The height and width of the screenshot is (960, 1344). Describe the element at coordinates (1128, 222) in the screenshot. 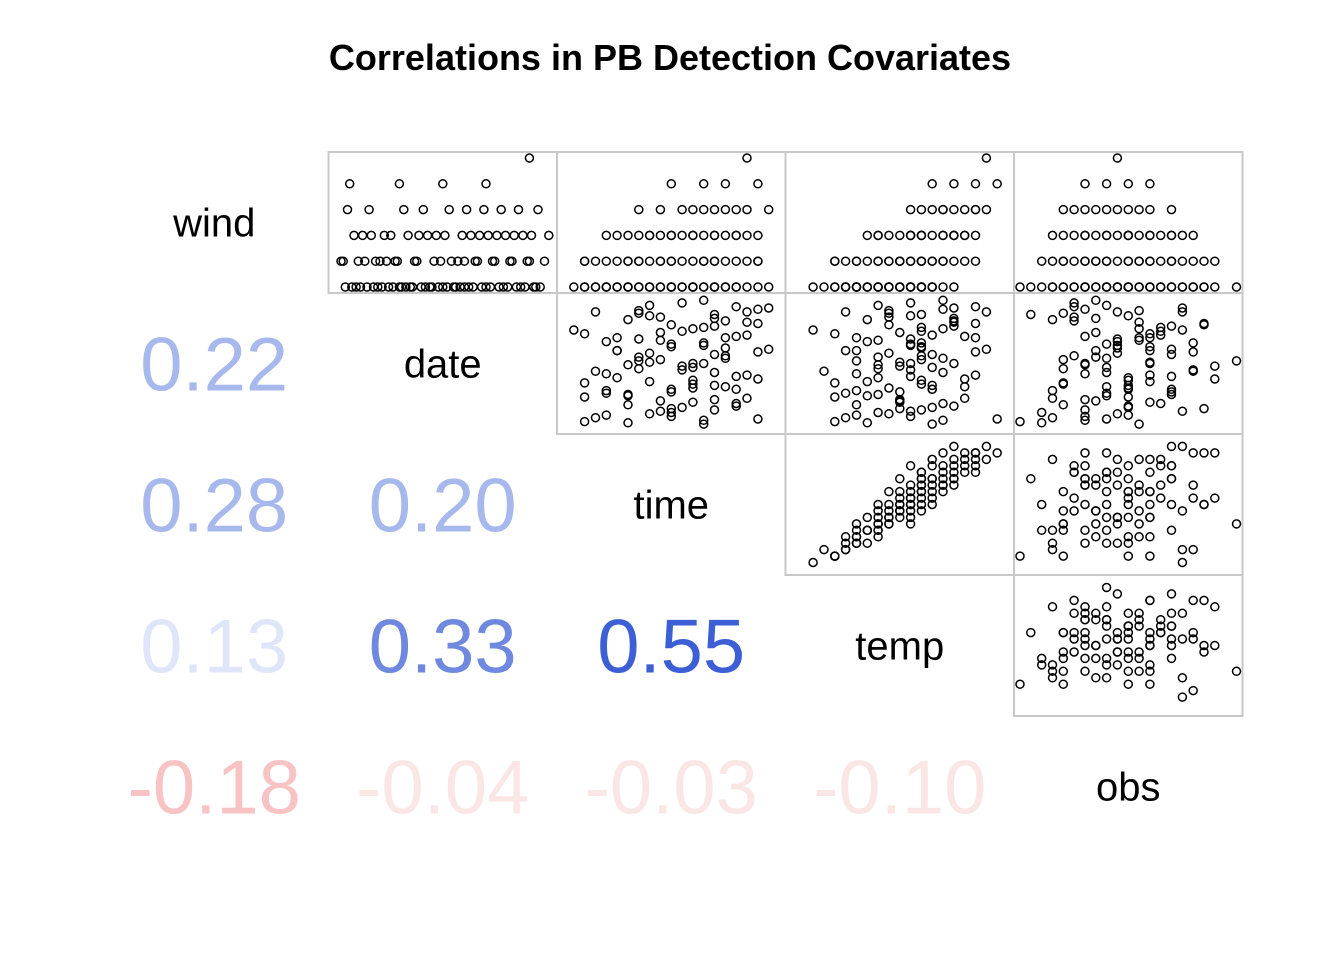

I see `scatter-panel-wind-obs` at that location.